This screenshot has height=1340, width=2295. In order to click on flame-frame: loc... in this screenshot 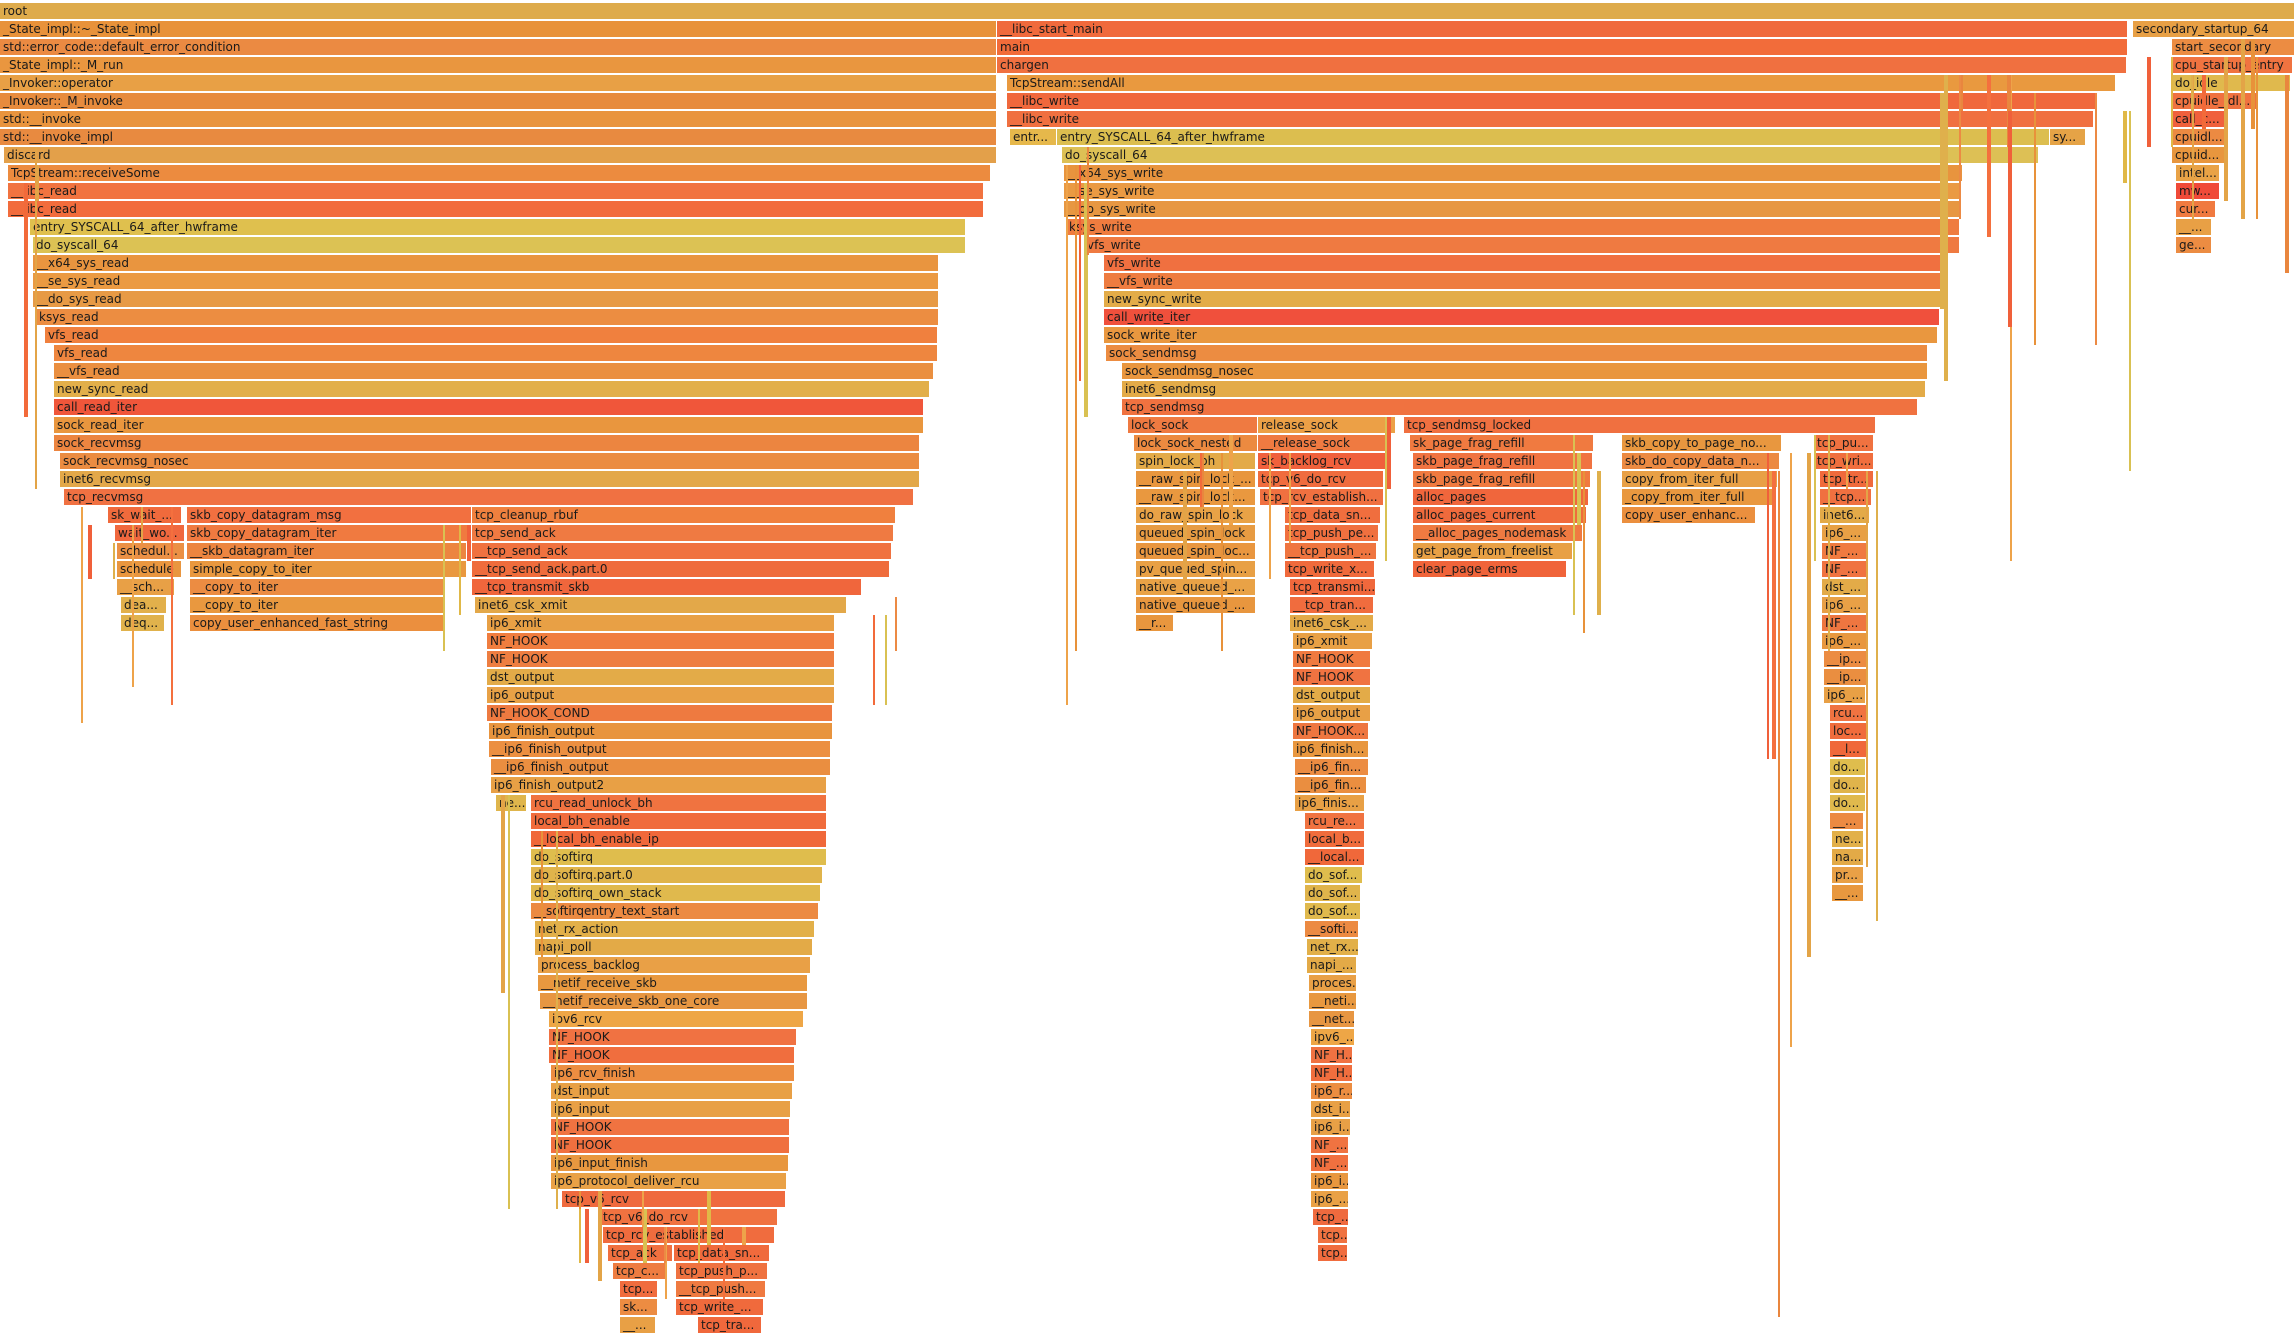, I will do `click(1849, 731)`.